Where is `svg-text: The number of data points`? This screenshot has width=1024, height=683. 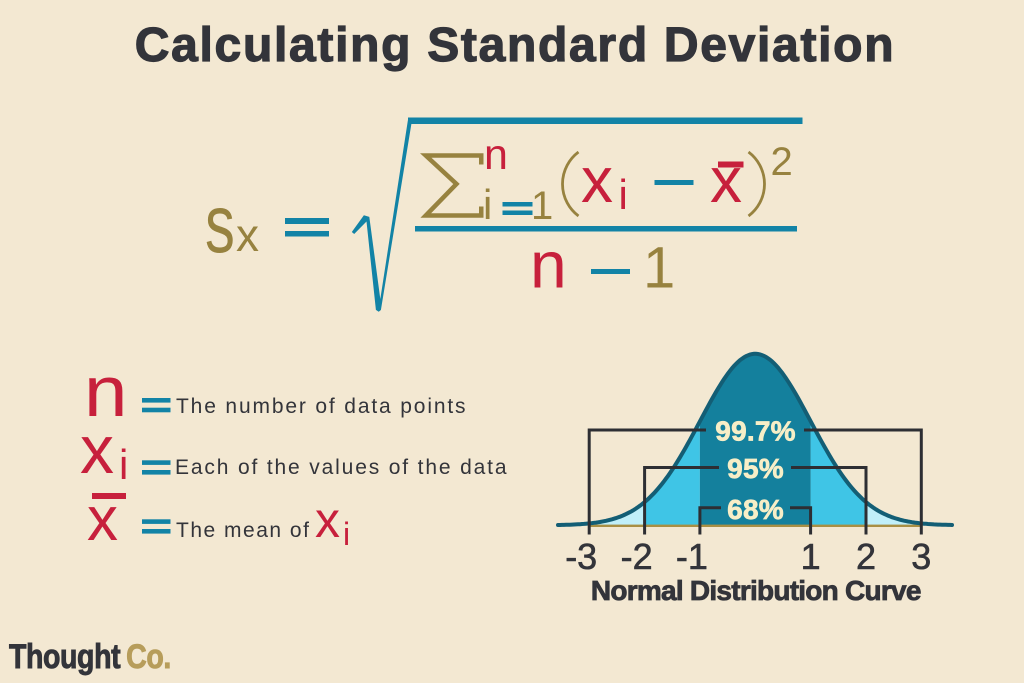
svg-text: The number of data points is located at coordinates (321, 406).